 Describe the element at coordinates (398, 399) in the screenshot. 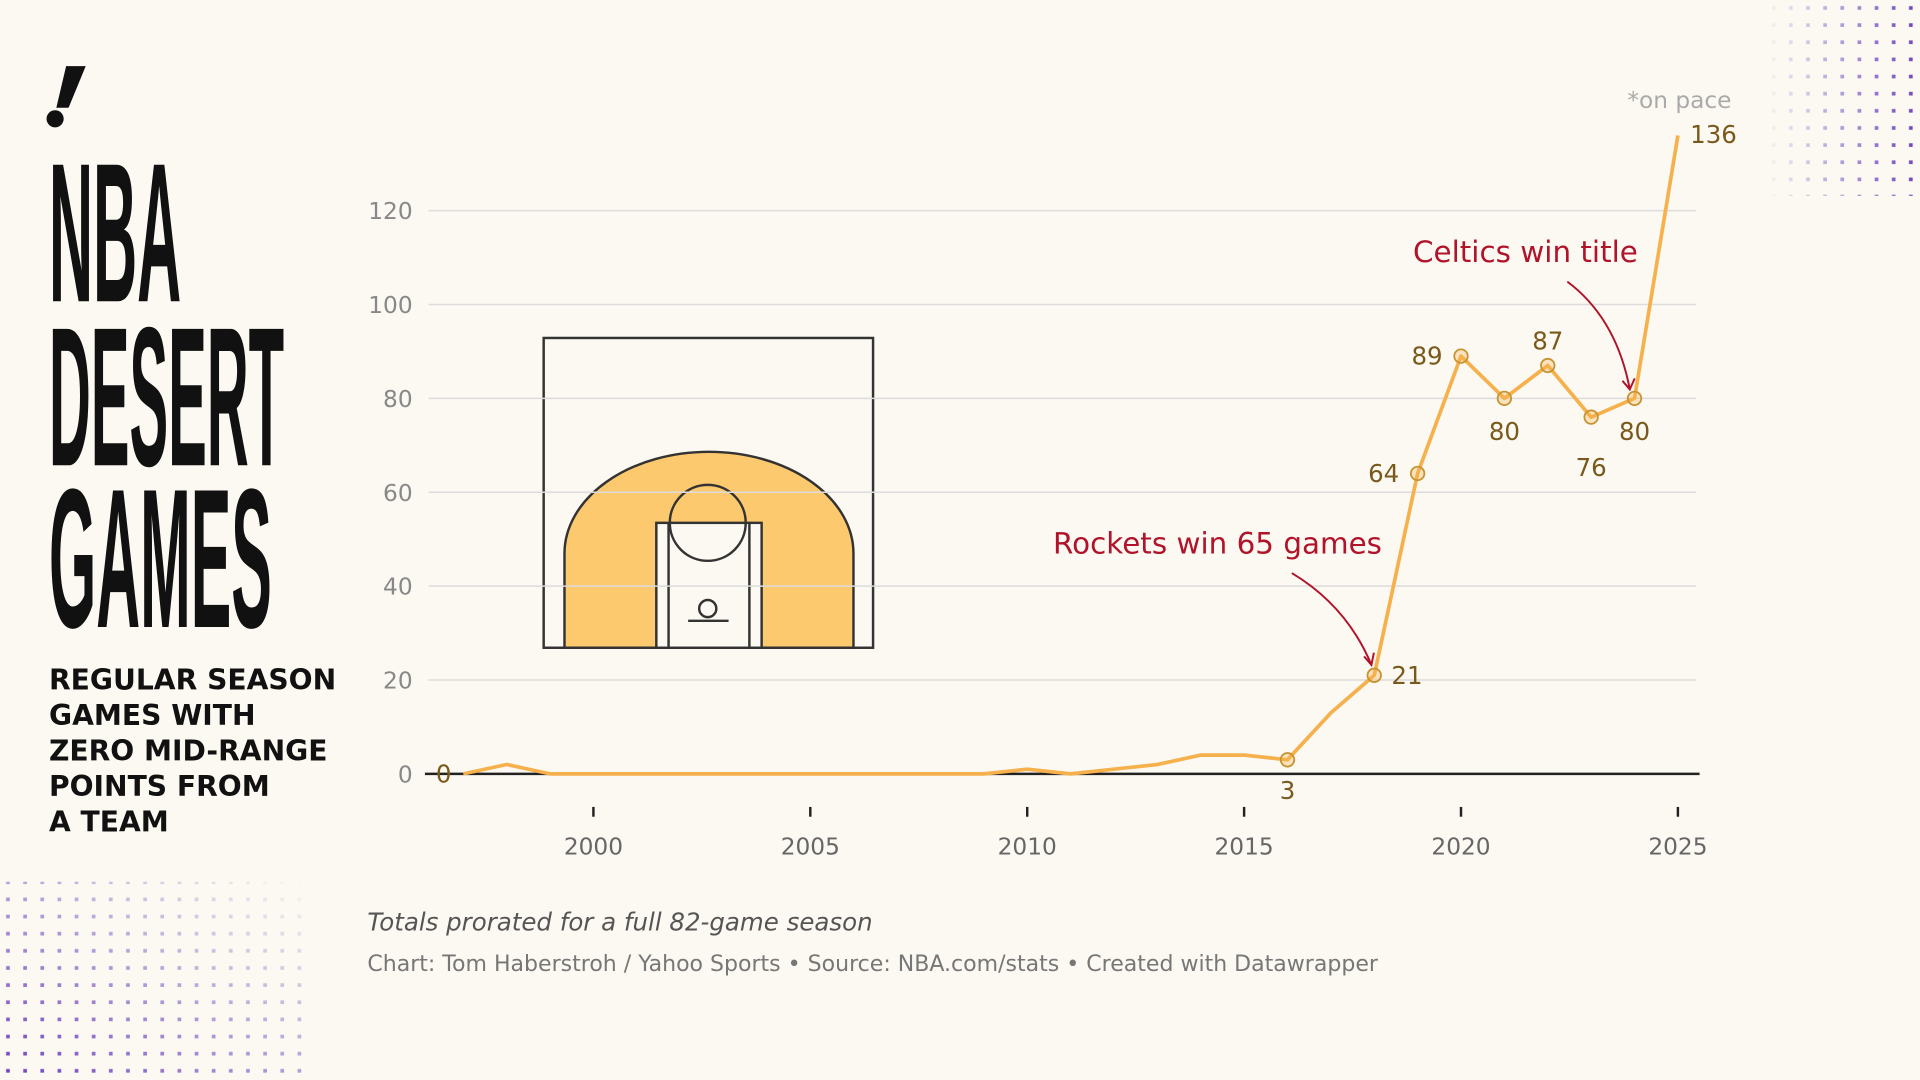

I see `y-tick-label: 80` at that location.